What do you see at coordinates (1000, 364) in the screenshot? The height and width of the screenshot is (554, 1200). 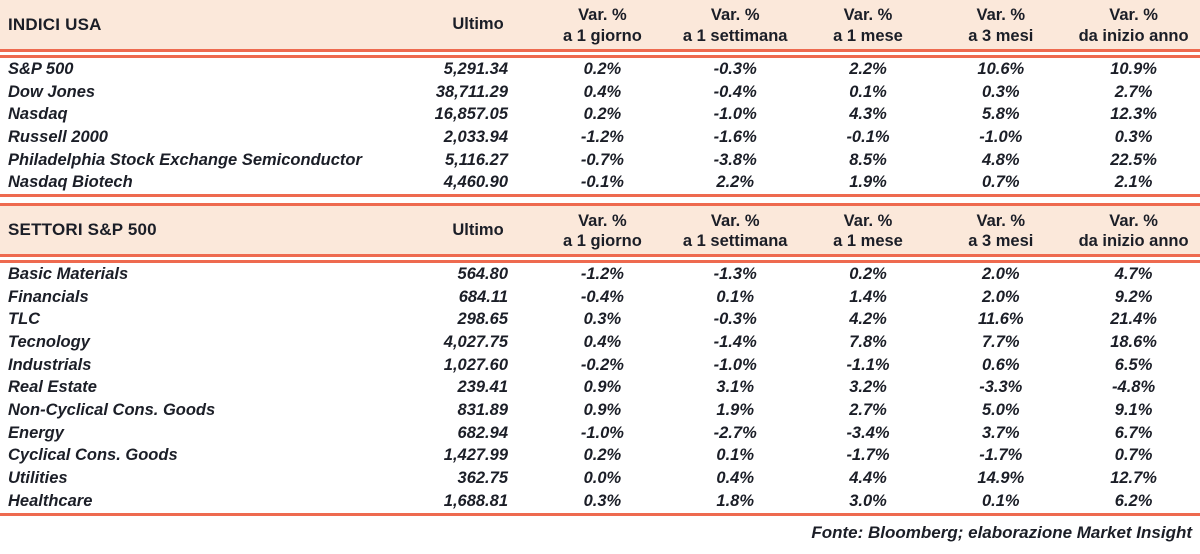 I see `var-3m-value: 0.6%` at bounding box center [1000, 364].